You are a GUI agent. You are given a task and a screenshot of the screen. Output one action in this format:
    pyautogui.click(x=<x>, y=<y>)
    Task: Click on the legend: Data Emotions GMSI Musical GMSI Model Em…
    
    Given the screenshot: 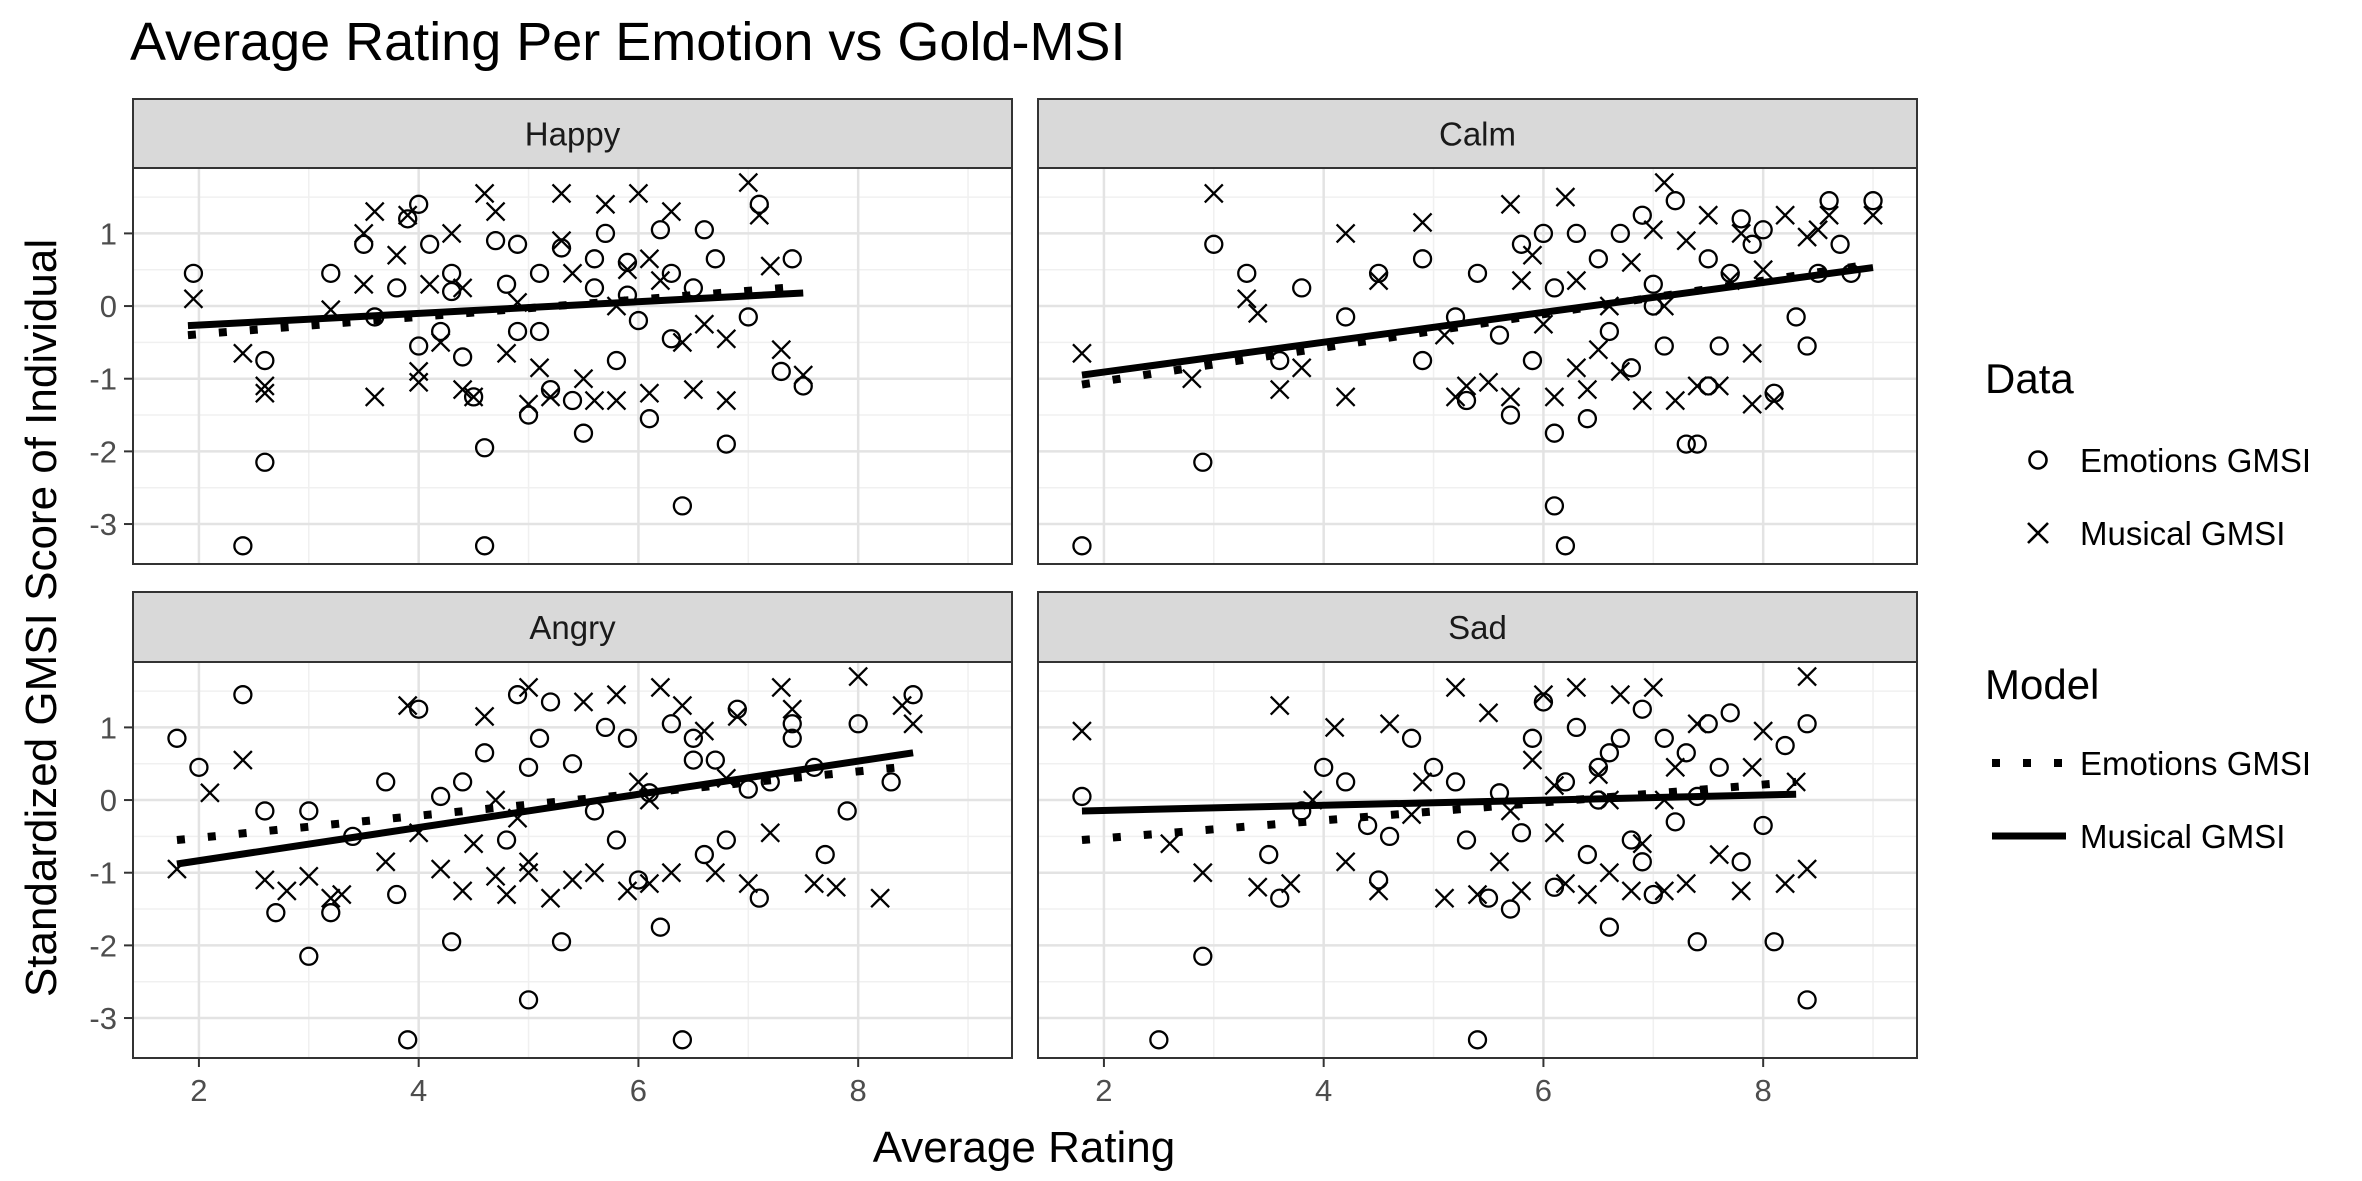 What is the action you would take?
    pyautogui.click(x=2148, y=605)
    